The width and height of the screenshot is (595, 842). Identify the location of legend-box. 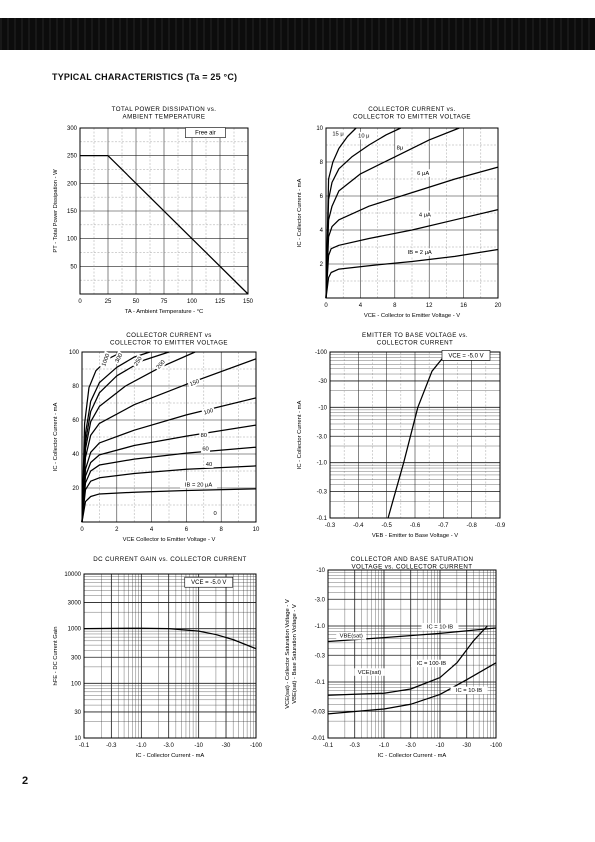
(466, 355).